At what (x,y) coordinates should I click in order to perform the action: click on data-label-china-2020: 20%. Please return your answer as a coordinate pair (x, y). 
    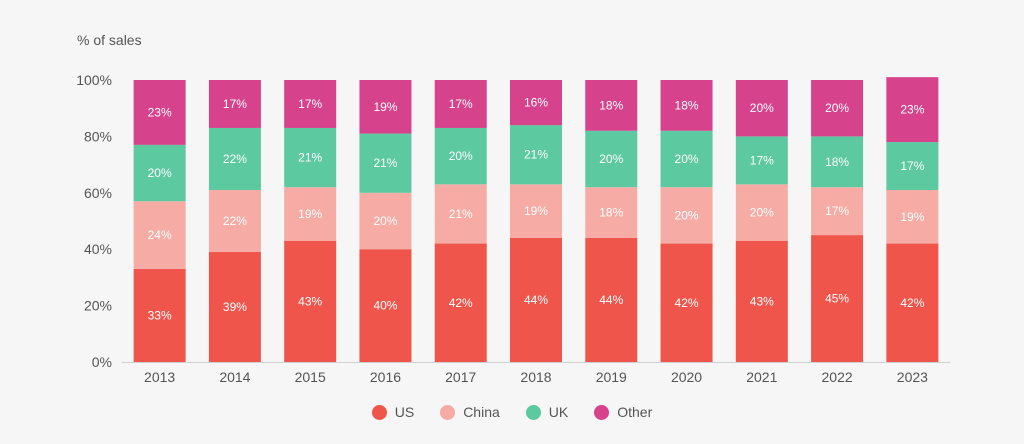
    Looking at the image, I should click on (687, 215).